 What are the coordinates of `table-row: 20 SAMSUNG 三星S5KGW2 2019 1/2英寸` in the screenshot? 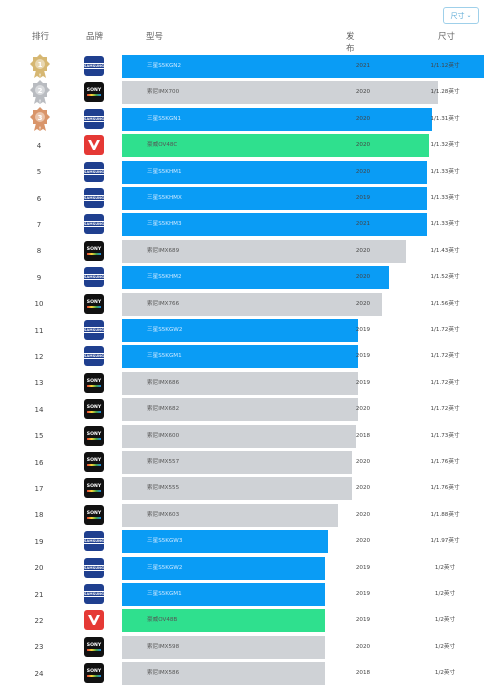 It's located at (250, 568).